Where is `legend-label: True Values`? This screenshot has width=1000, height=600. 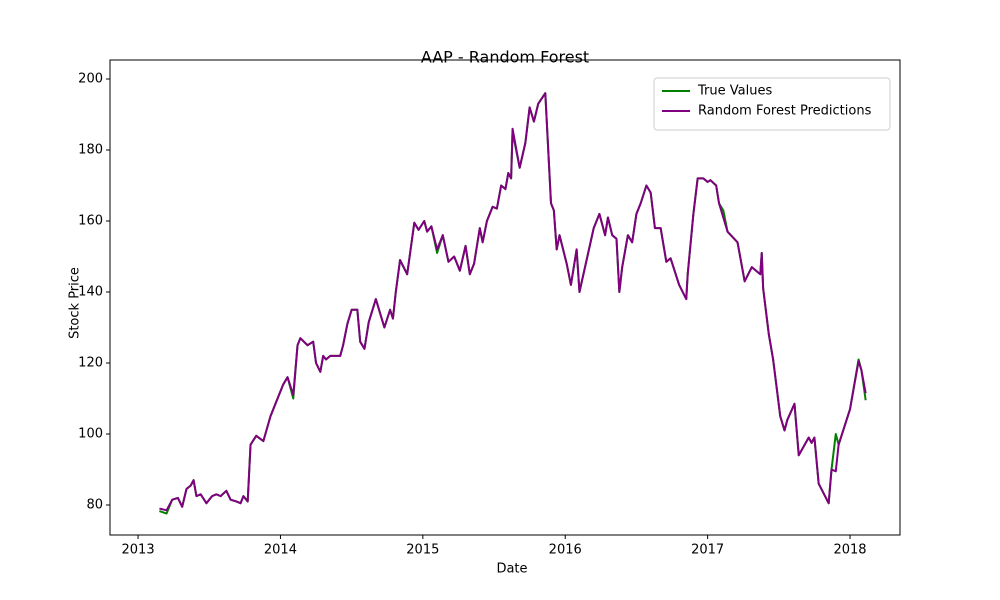
legend-label: True Values is located at coordinates (734, 91).